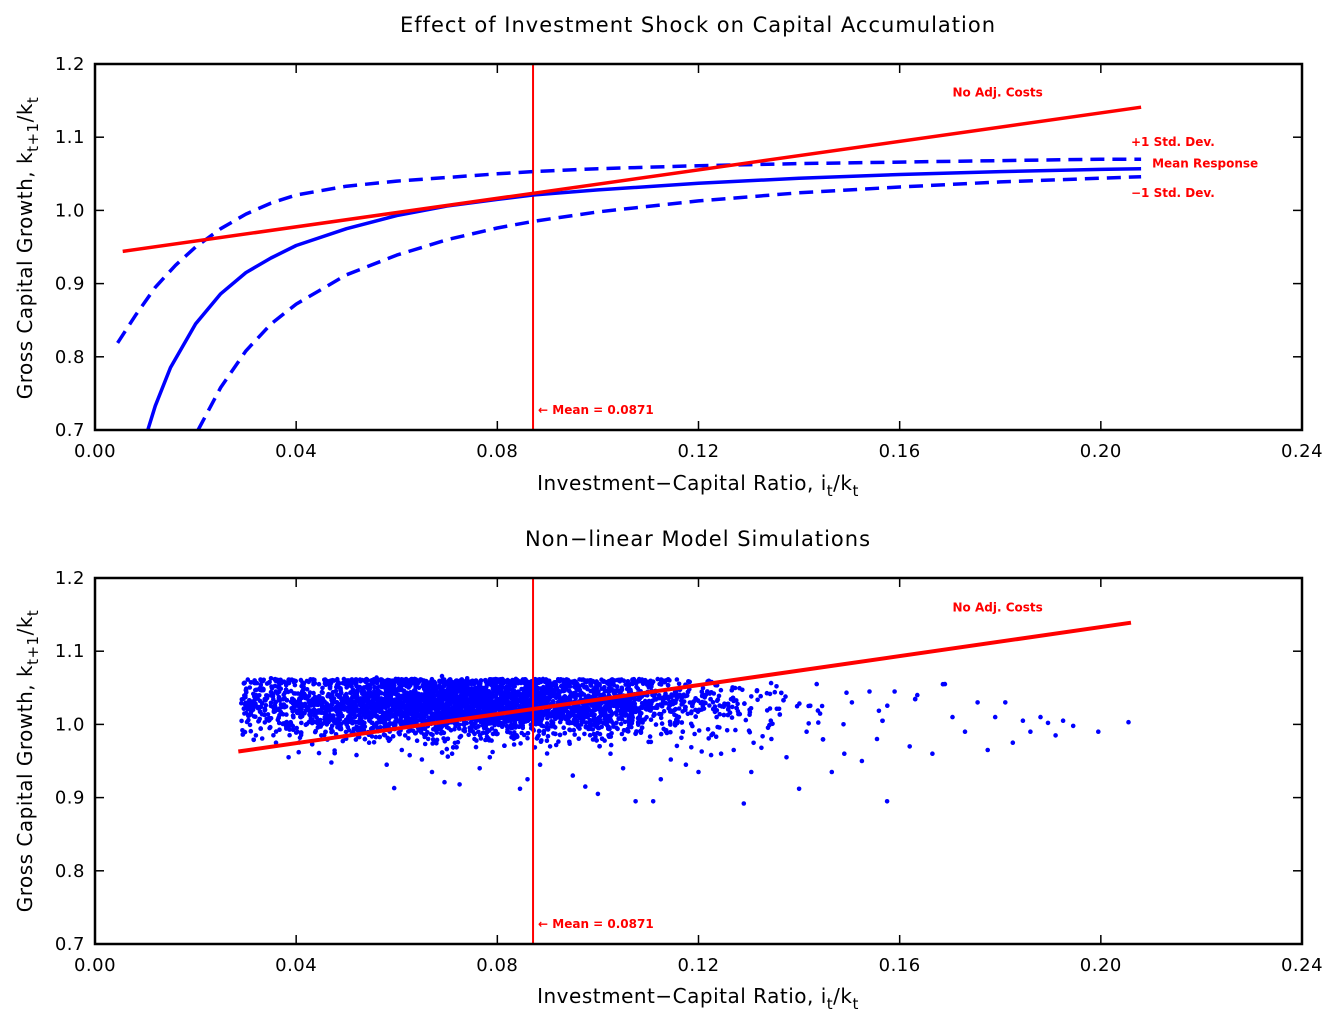 The height and width of the screenshot is (1013, 1332). Describe the element at coordinates (1302, 965) in the screenshot. I see `bottom-x-tick-label: 0.24` at that location.